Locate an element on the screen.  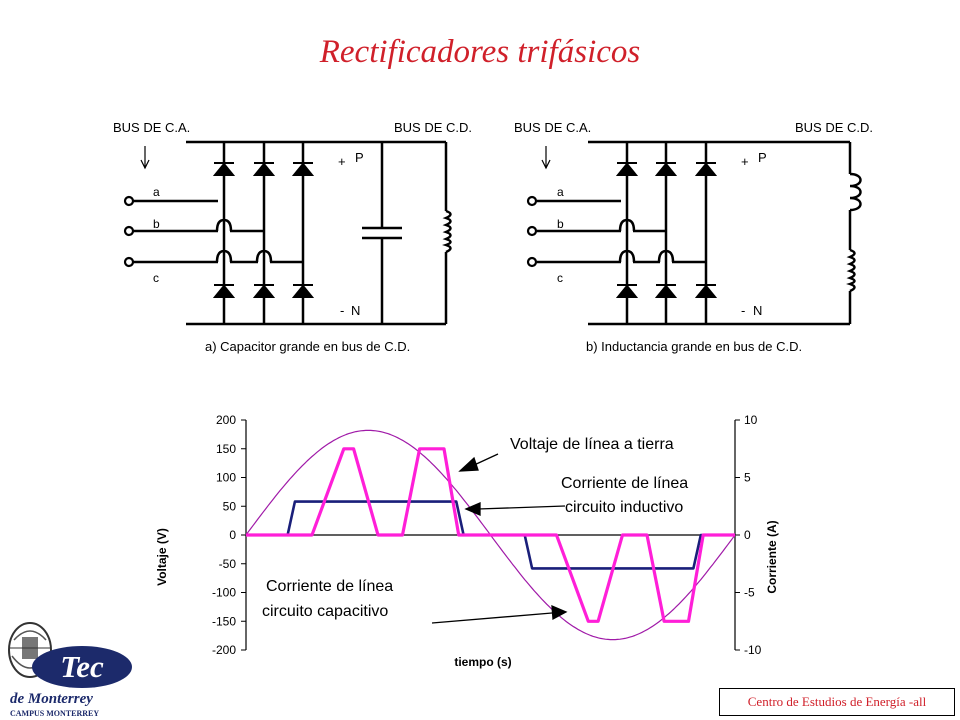
y-tick-label: 200 is located at coordinates (226, 420).